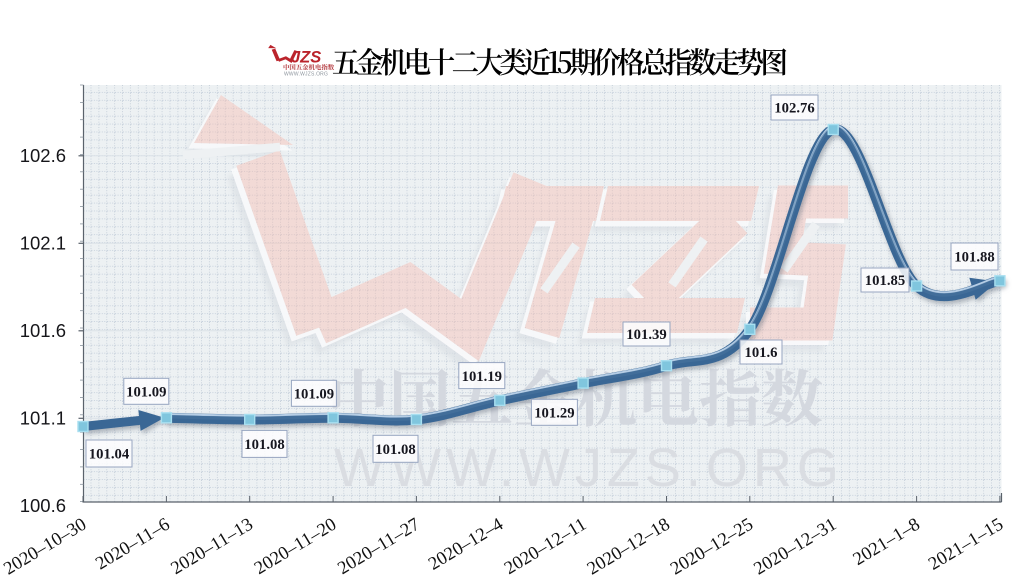 The width and height of the screenshot is (1013, 587). What do you see at coordinates (309, 67) in the screenshot?
I see `svg-text: 中国五金机电指数` at bounding box center [309, 67].